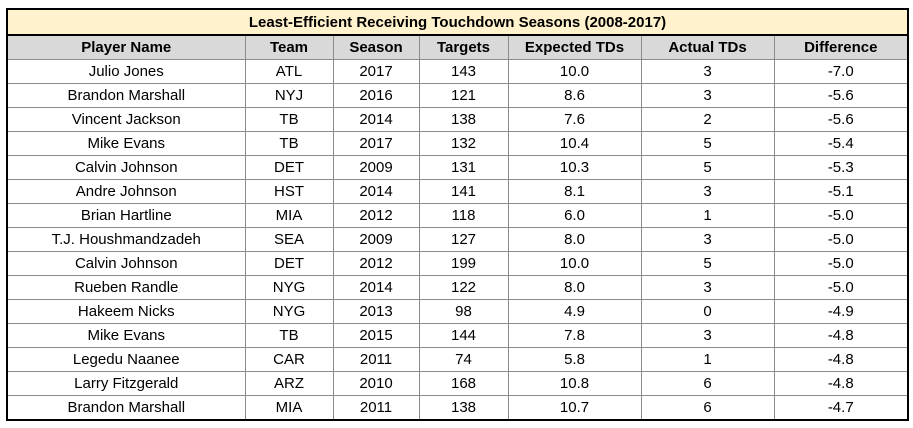 The height and width of the screenshot is (428, 913). Describe the element at coordinates (376, 95) in the screenshot. I see `cell-season: 2016` at that location.